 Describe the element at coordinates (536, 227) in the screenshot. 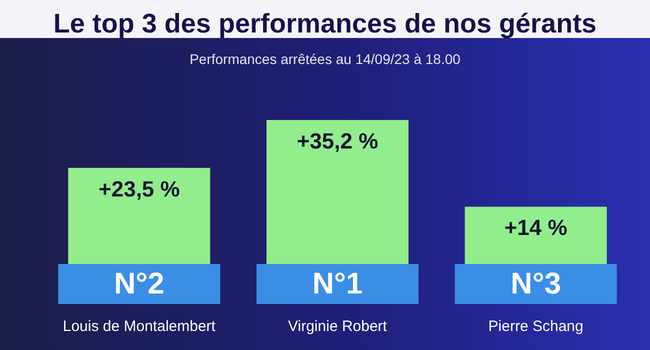

I see `data-label: +14 %` at that location.